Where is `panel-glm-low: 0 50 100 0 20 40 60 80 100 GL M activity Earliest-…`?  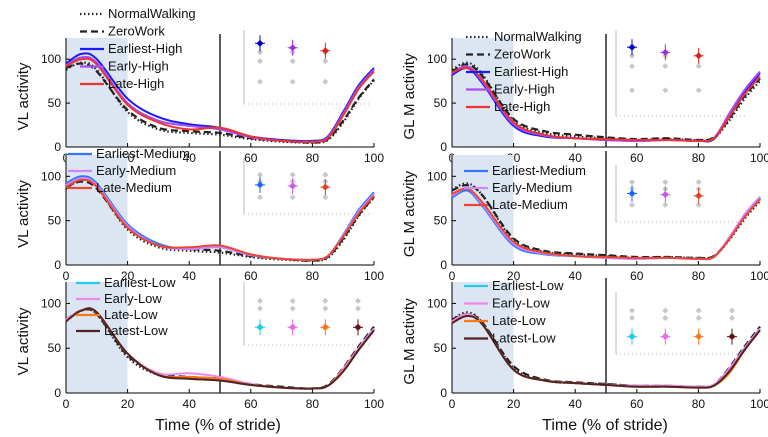 panel-glm-low: 0 50 100 0 20 40 60 80 100 GL M activity Earliest-… is located at coordinates (584, 344).